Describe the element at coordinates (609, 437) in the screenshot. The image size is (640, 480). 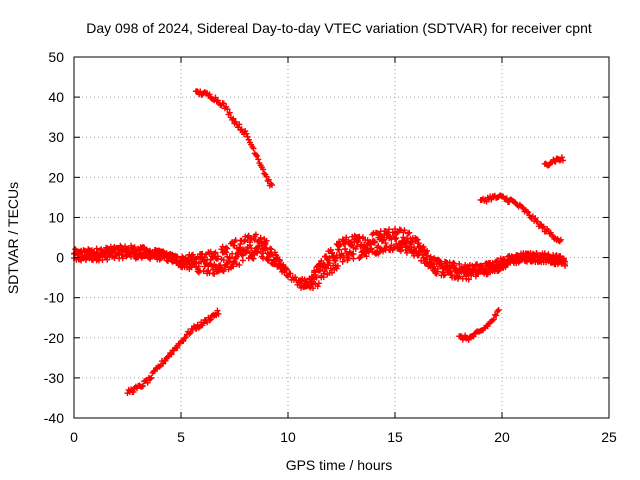
I see `x-tick-label: 25` at that location.